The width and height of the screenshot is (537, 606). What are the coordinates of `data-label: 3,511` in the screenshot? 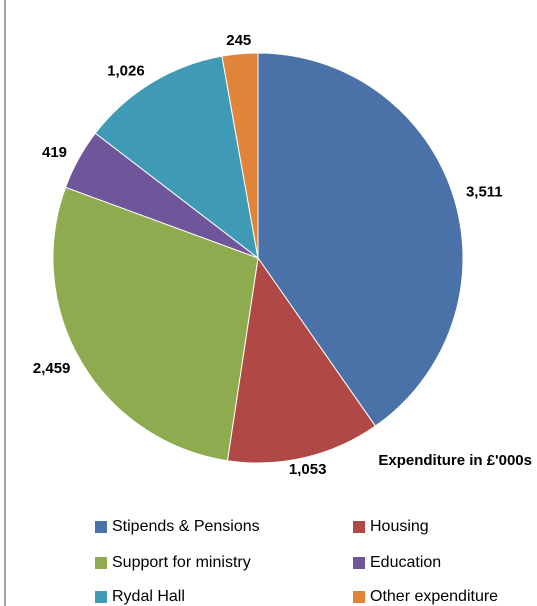 It's located at (484, 192).